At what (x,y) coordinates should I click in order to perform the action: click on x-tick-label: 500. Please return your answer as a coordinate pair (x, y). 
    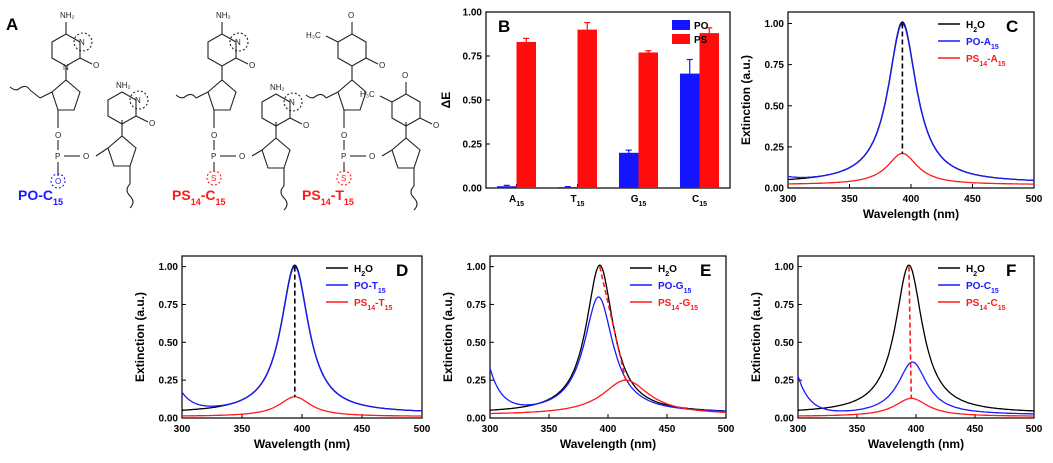
    Looking at the image, I should click on (422, 429).